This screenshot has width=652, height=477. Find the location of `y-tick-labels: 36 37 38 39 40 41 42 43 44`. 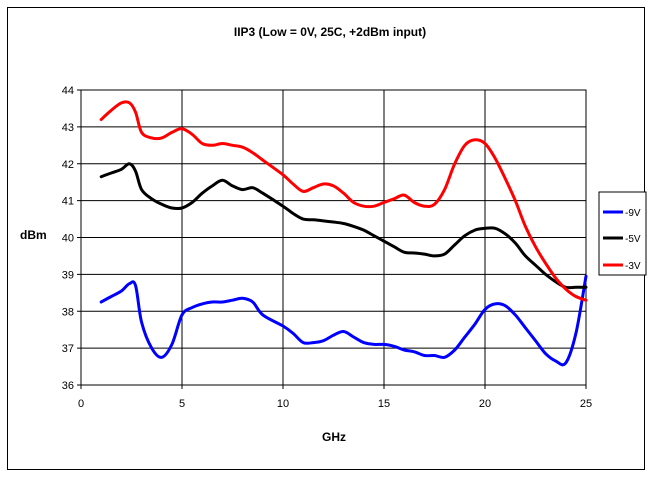

y-tick-labels: 36 37 38 39 40 41 42 43 44 is located at coordinates (68, 238).